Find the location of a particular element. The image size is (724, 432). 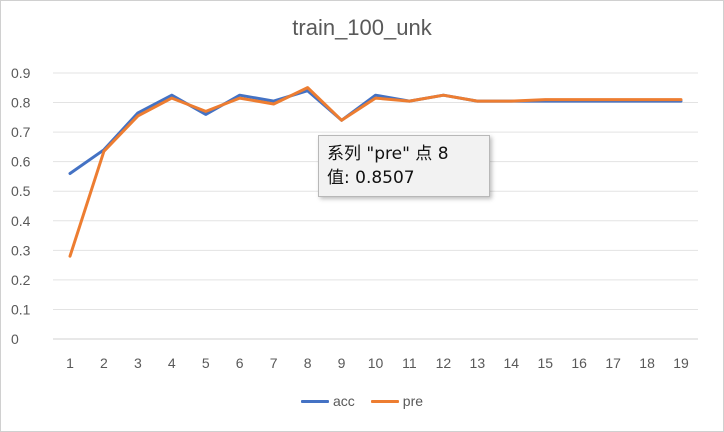

y-tick-label: 0.3 is located at coordinates (21, 250).